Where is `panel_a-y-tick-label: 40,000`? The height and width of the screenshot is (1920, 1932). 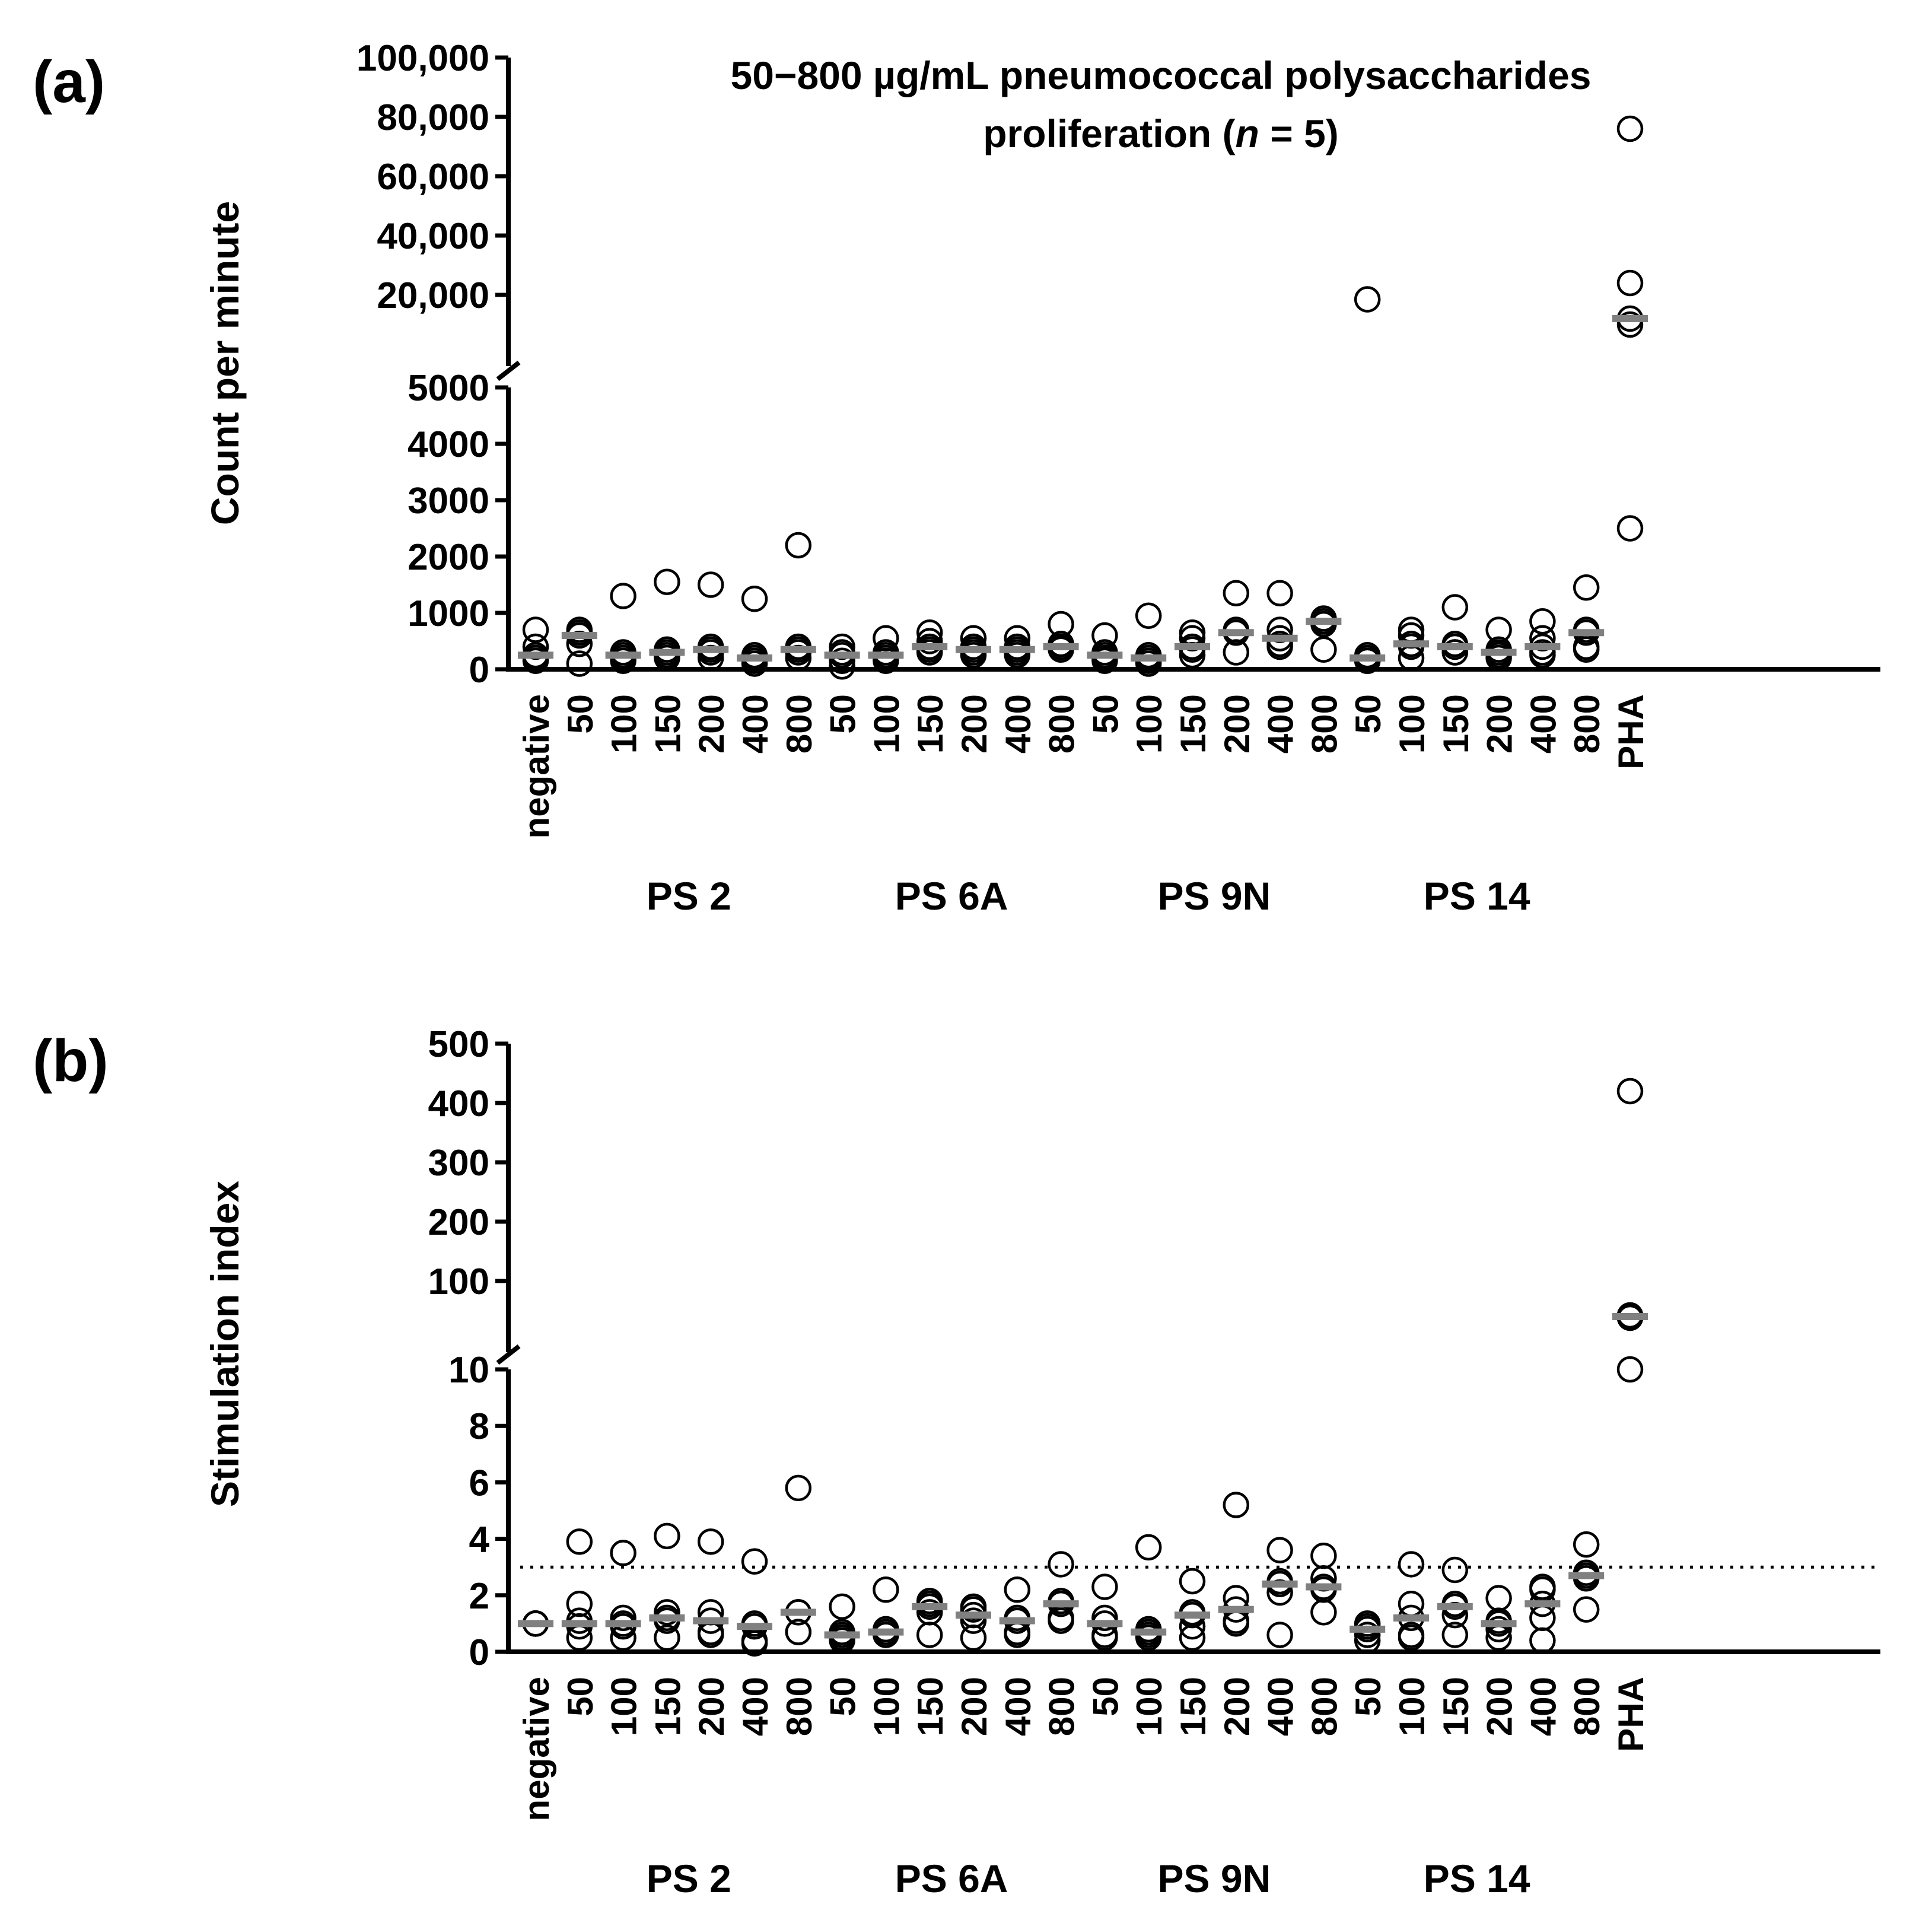 panel_a-y-tick-label: 40,000 is located at coordinates (433, 236).